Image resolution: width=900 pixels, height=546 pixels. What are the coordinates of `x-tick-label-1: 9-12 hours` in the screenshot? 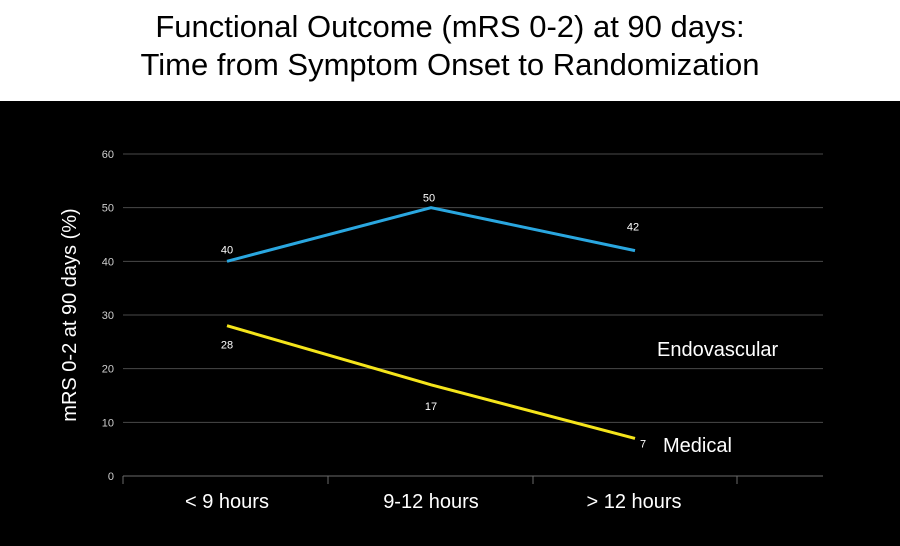 It's located at (431, 502).